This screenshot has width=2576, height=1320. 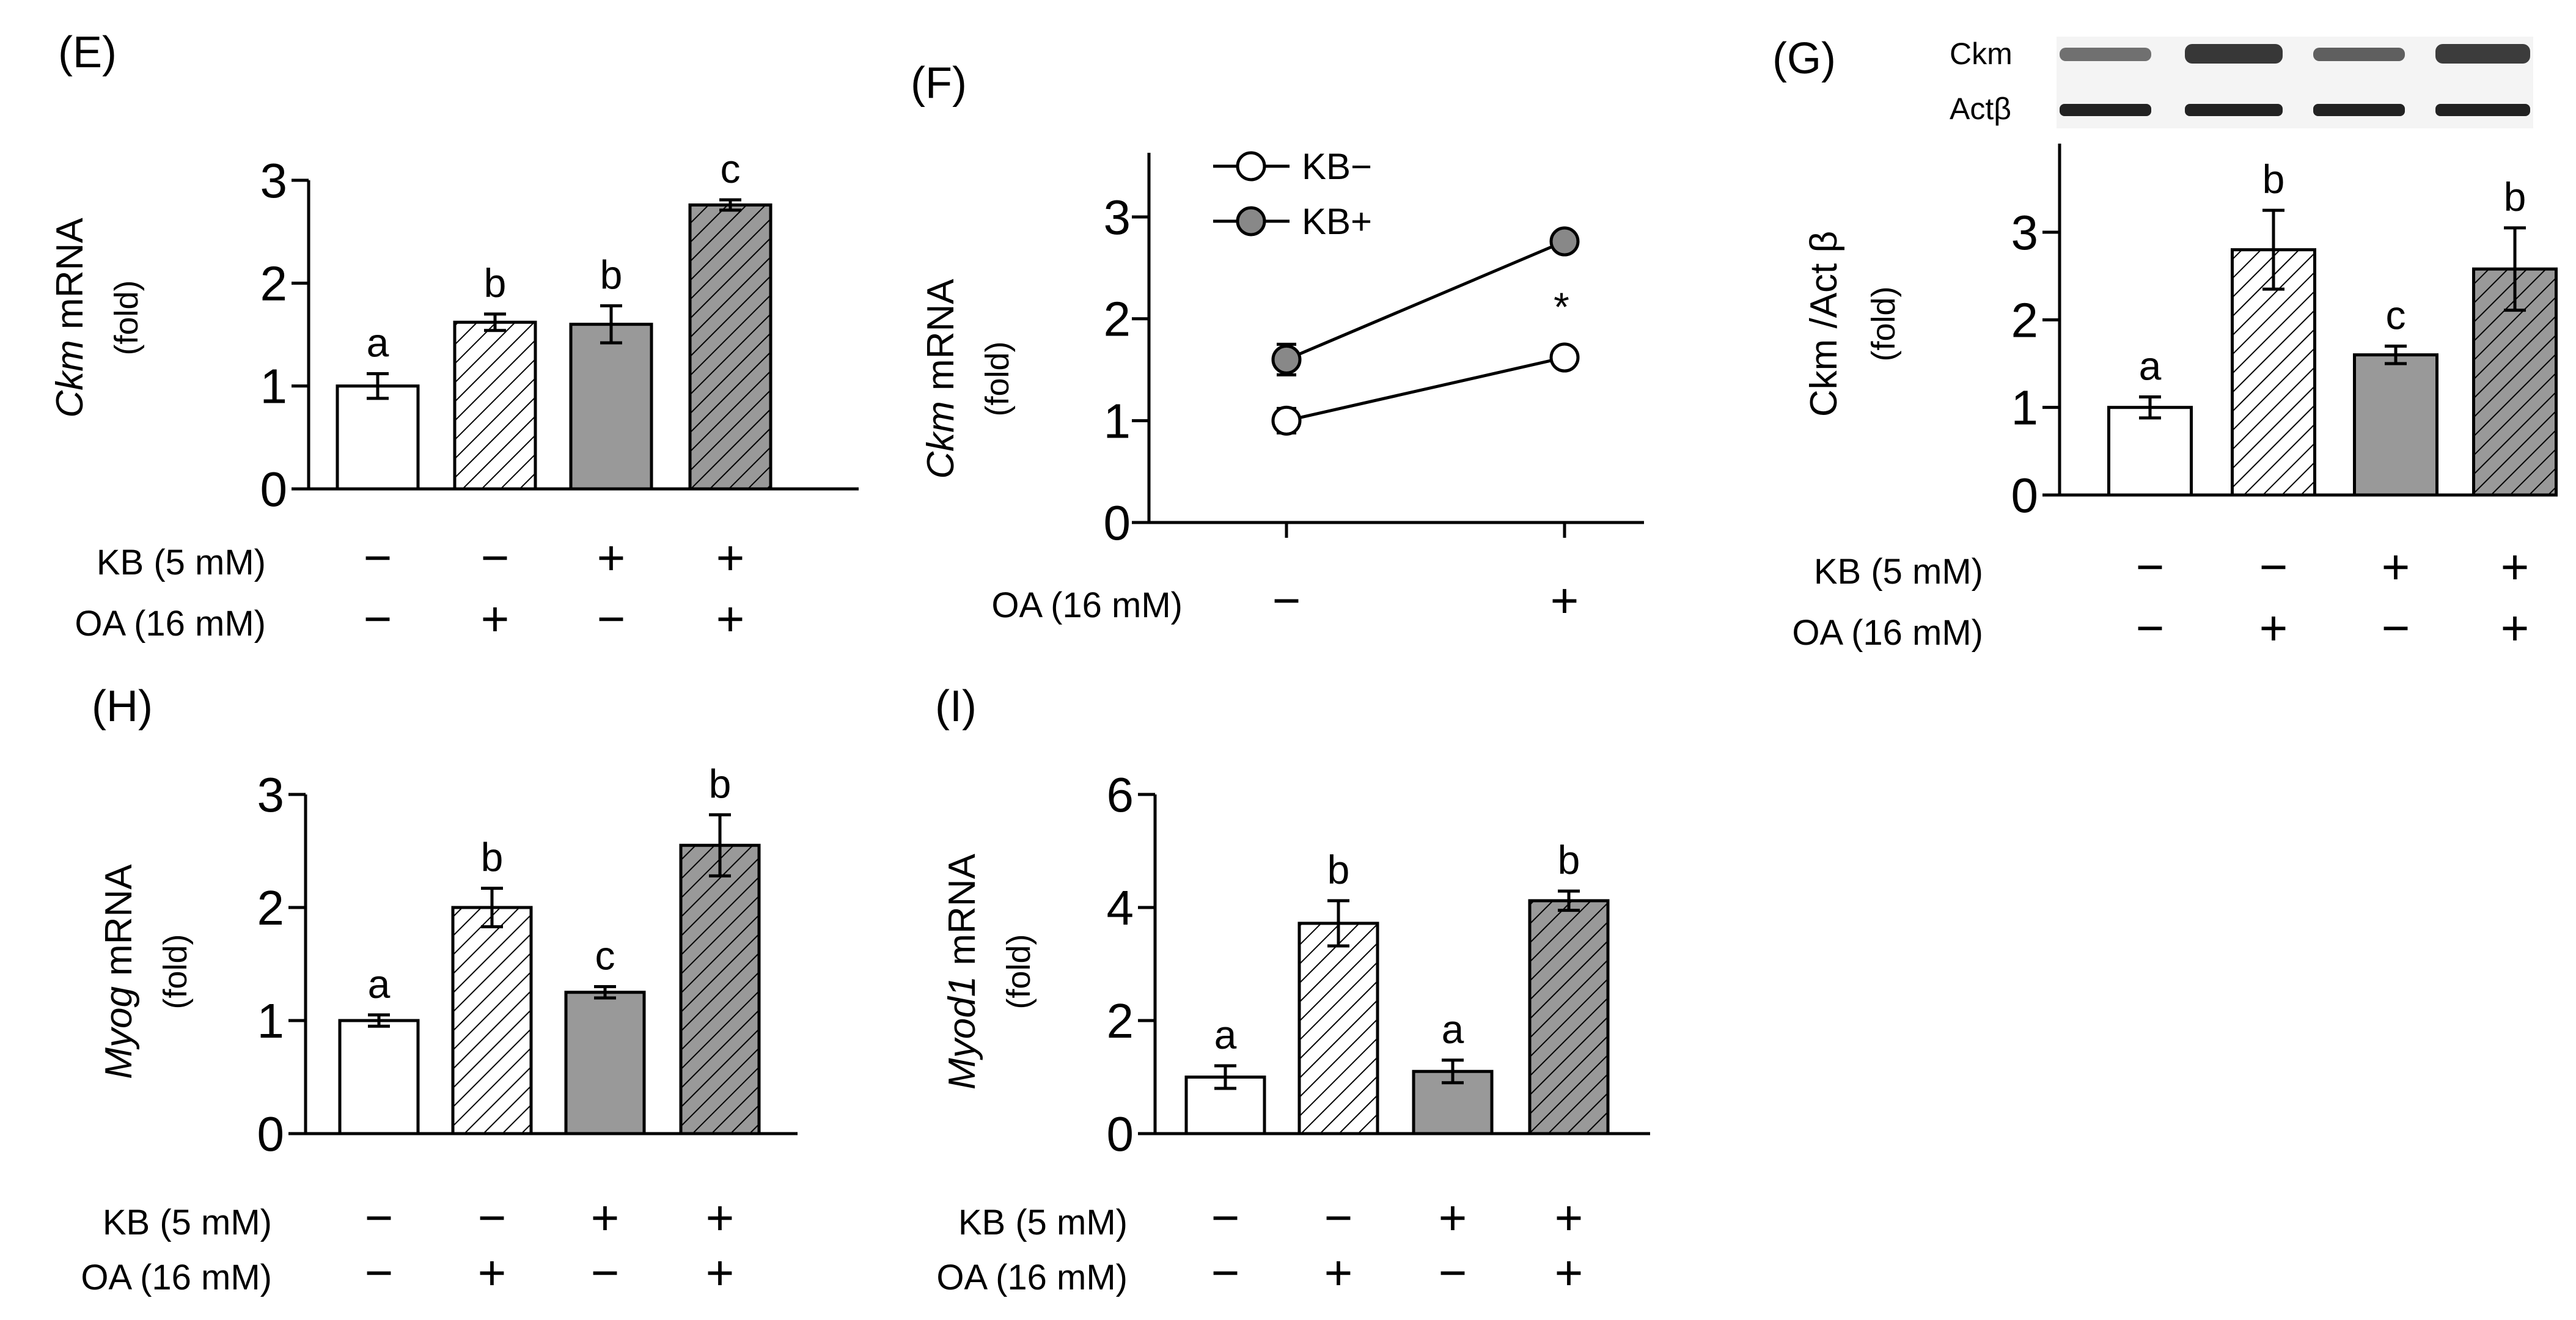 What do you see at coordinates (70, 379) in the screenshot?
I see `panel-e-ylabel-gene: Ckm` at bounding box center [70, 379].